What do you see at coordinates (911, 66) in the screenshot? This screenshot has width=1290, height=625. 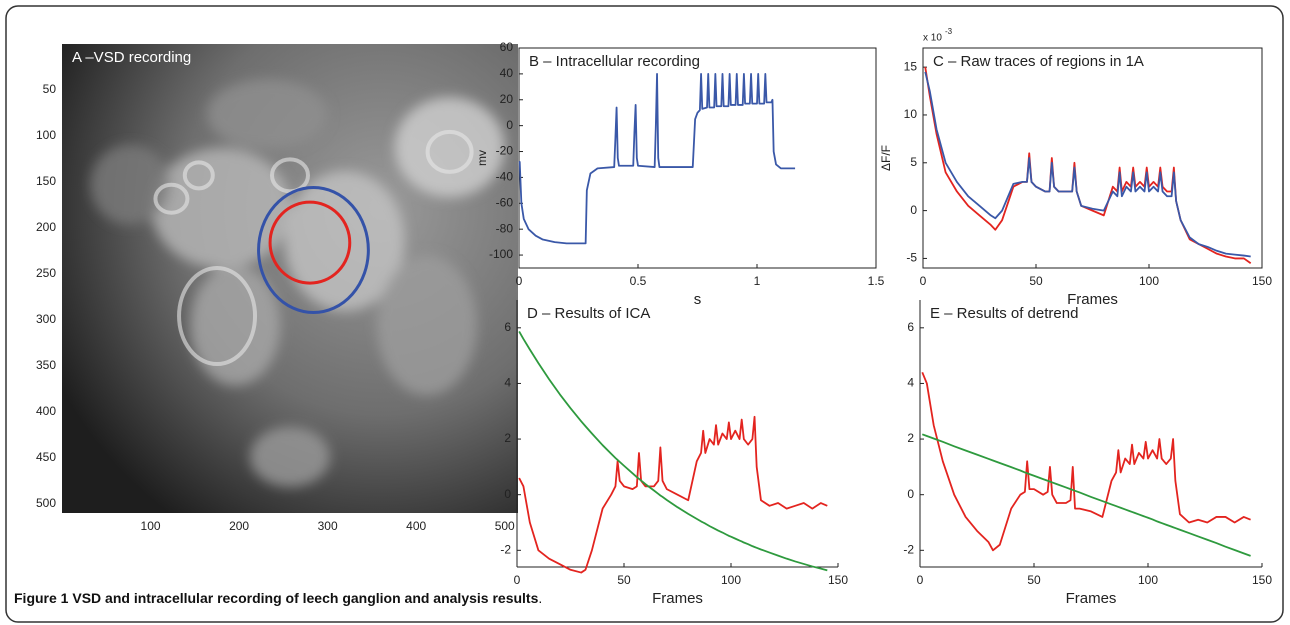 I see `y-tick-label: 15` at bounding box center [911, 66].